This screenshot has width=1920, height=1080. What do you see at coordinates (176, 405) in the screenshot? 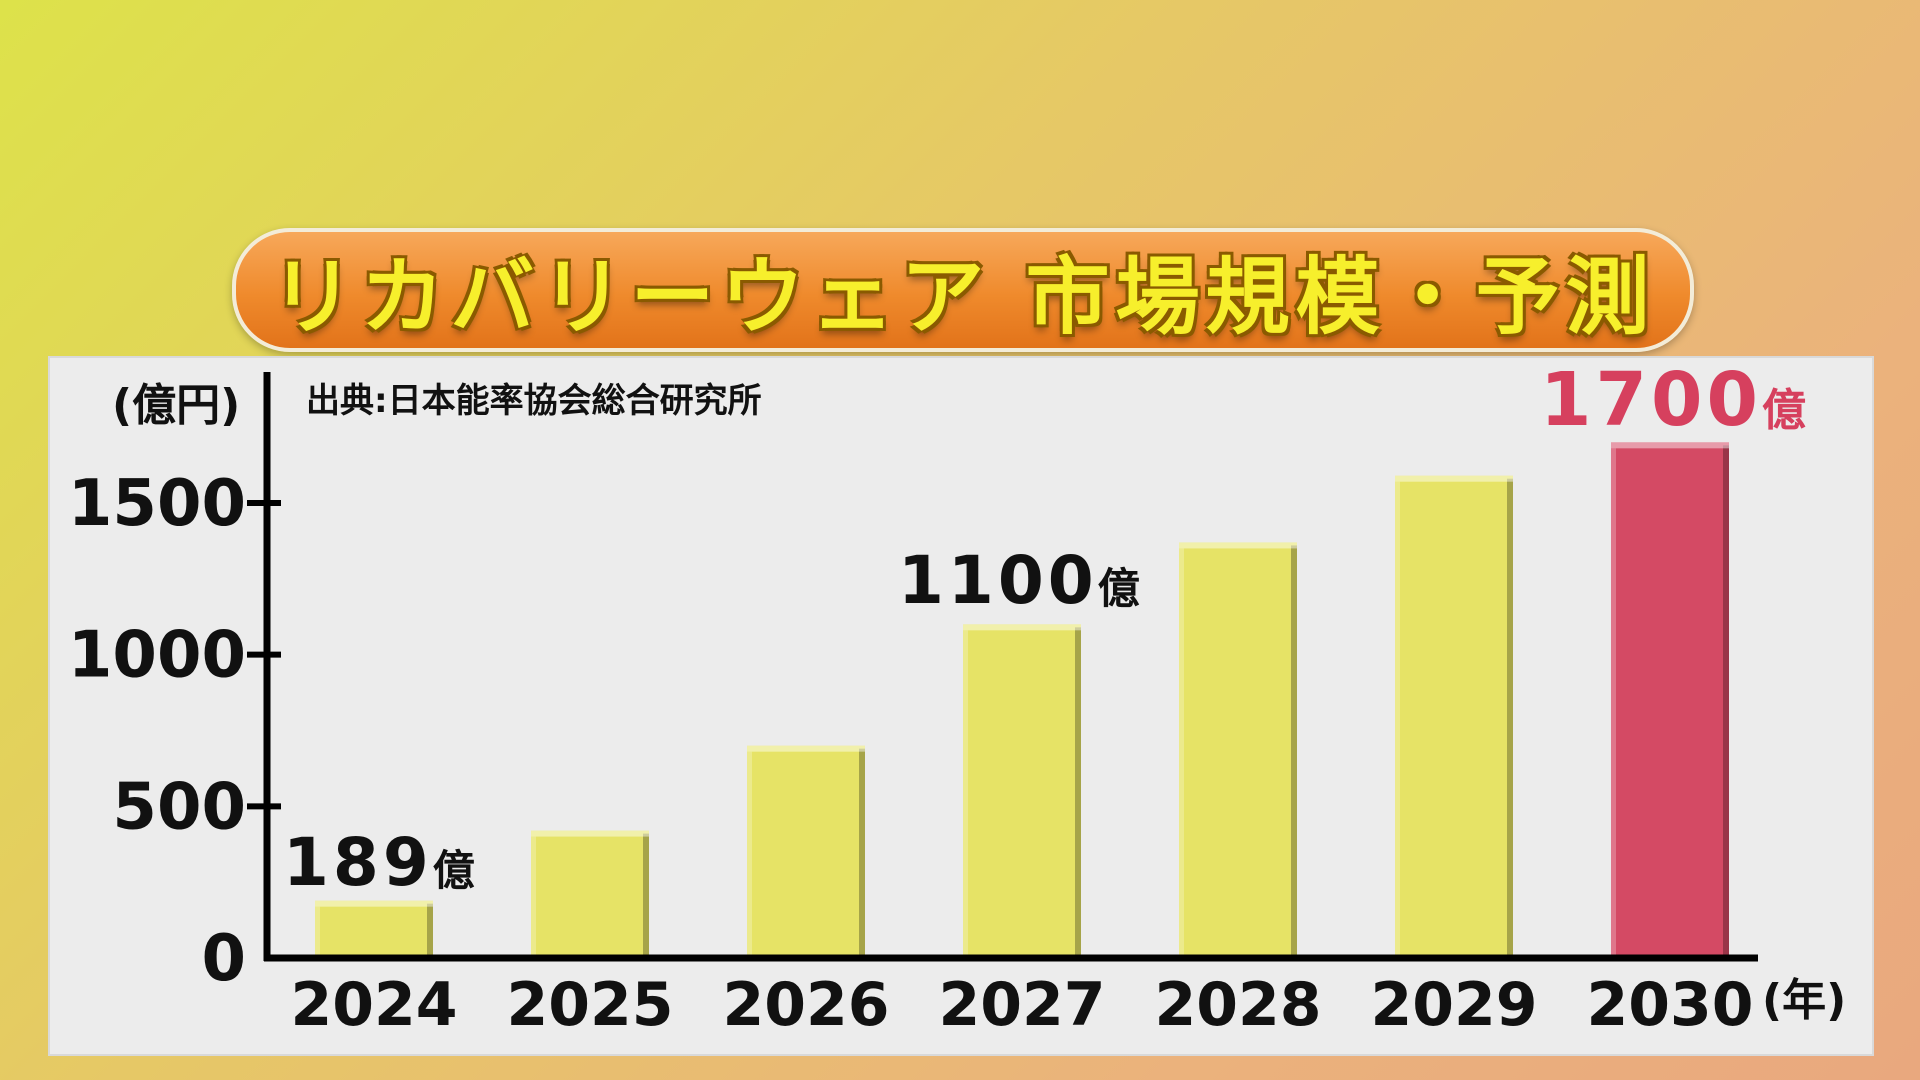
I see `y-axis-label: (億円)` at bounding box center [176, 405].